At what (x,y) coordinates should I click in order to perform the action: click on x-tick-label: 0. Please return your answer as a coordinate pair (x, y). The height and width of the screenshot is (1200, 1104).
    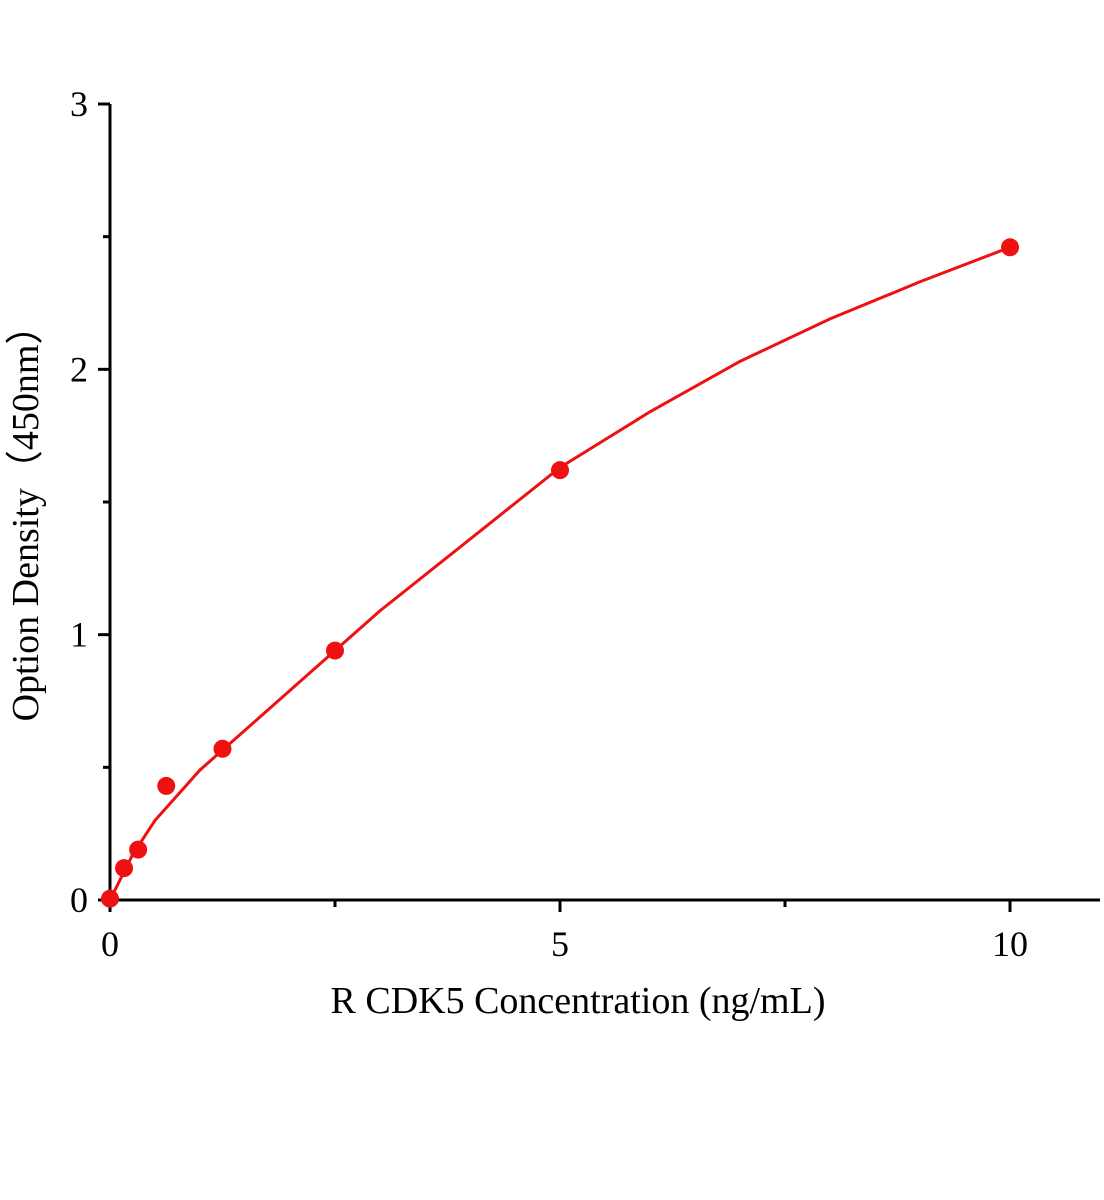
    Looking at the image, I should click on (110, 944).